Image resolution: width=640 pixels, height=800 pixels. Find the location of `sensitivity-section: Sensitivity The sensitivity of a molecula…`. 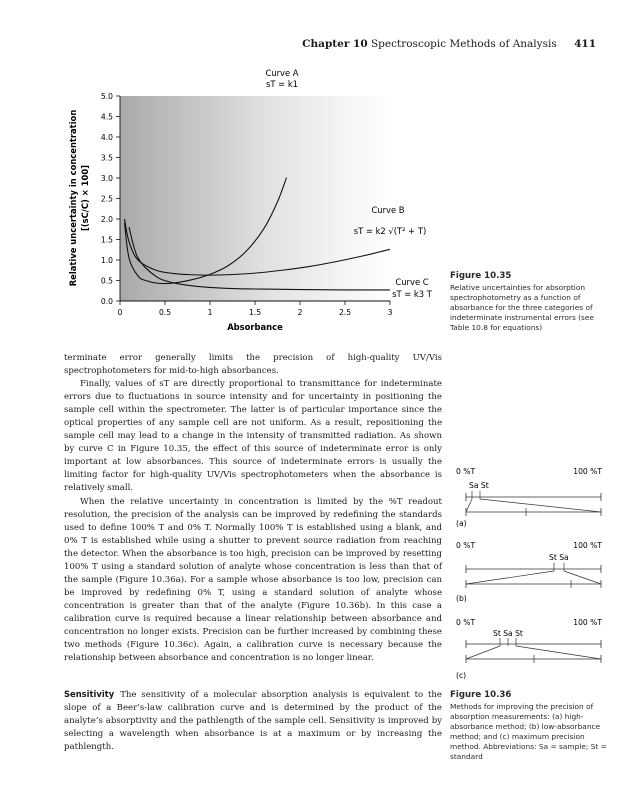

sensitivity-section: Sensitivity The sensitivity of a molecula… is located at coordinates (253, 721).